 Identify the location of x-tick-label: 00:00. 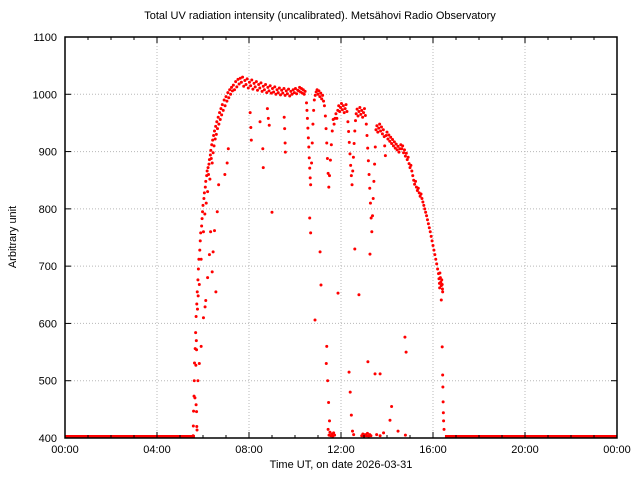
(617, 450).